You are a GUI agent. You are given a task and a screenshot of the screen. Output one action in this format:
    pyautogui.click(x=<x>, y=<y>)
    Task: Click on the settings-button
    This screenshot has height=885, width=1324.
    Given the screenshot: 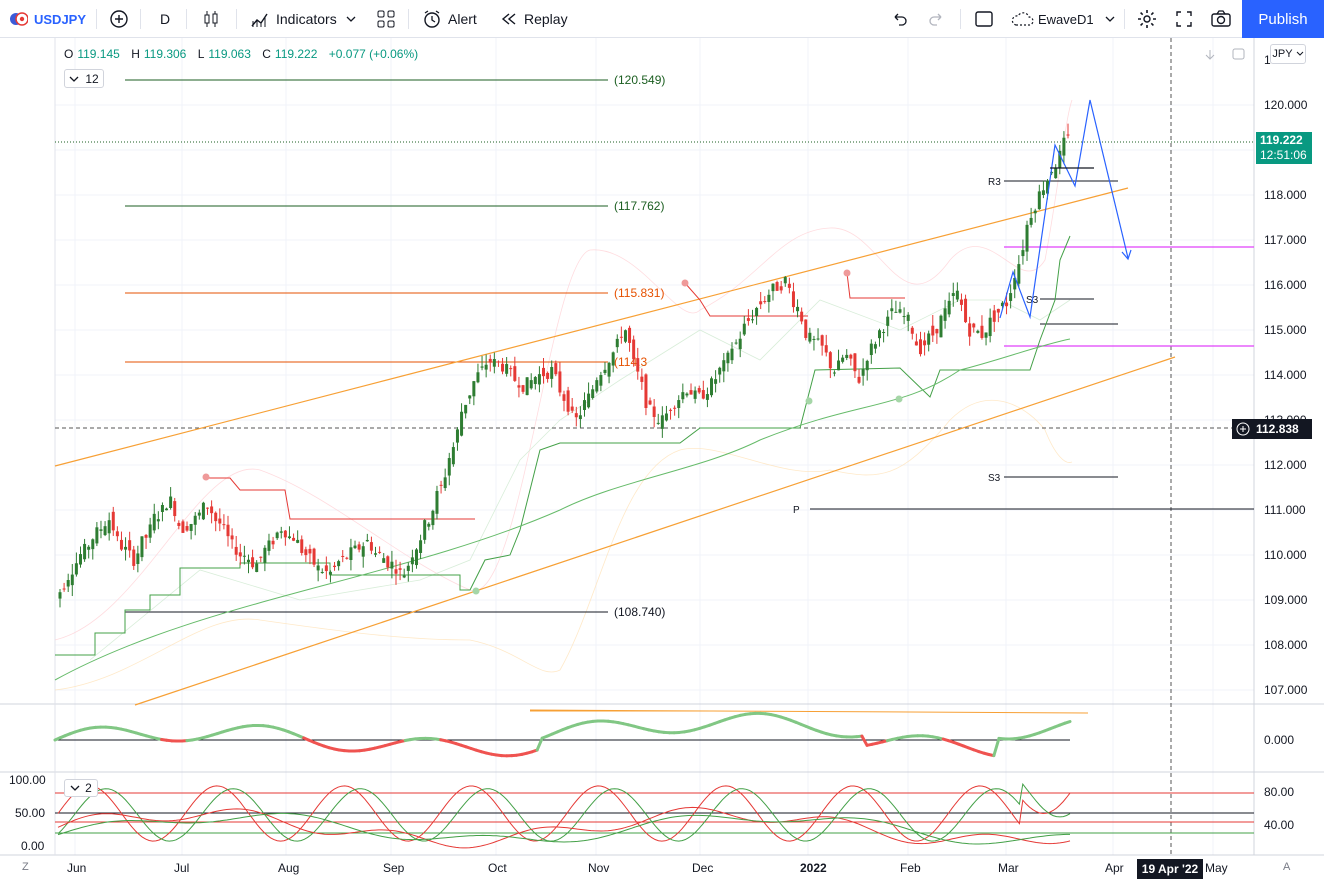 What is the action you would take?
    pyautogui.click(x=1147, y=19)
    